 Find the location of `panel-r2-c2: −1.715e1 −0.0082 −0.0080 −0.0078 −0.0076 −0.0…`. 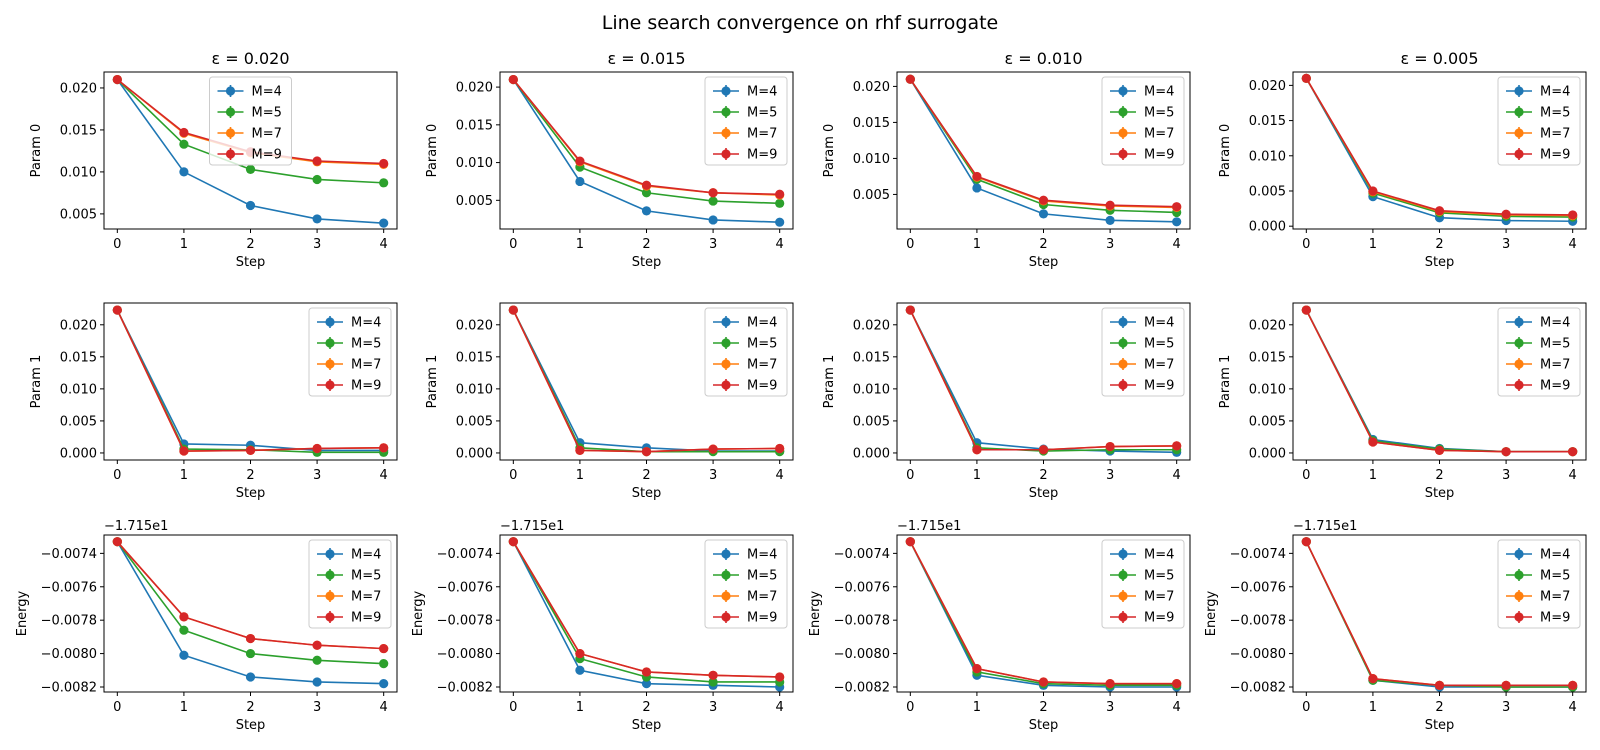

panel-r2-c2: −1.715e1 −0.0082 −0.0080 −0.0078 −0.0076 −0.0… is located at coordinates (999, 626).